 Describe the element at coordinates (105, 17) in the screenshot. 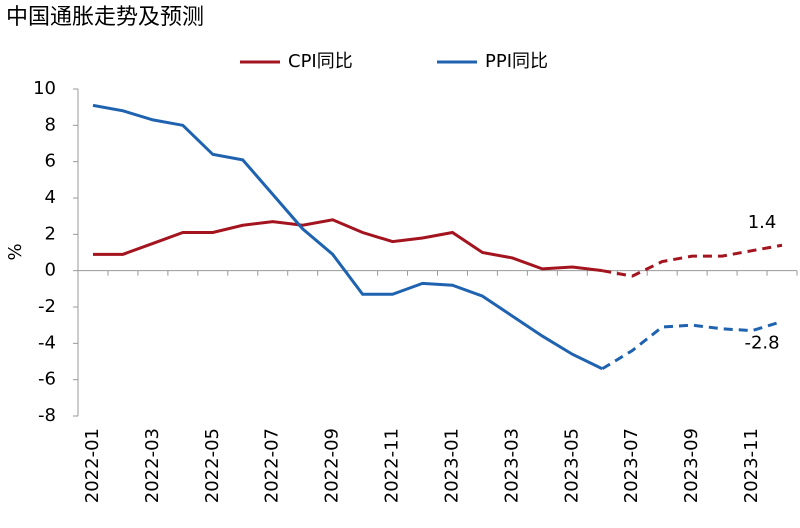

I see `chart-title: 中国通胀走势及预测` at that location.